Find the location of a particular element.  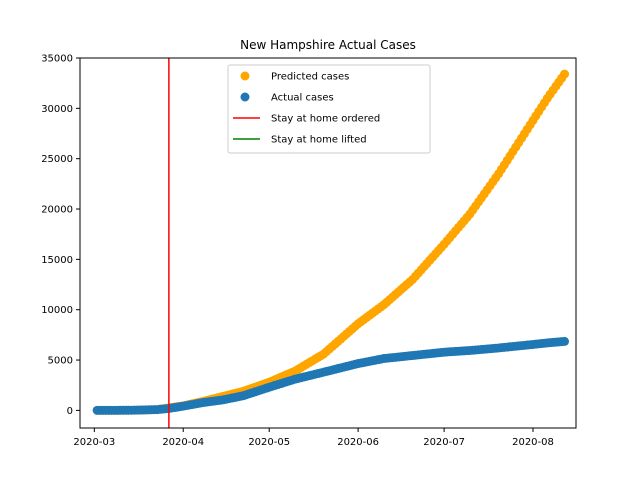

y-tick-label: 0 is located at coordinates (70, 411).